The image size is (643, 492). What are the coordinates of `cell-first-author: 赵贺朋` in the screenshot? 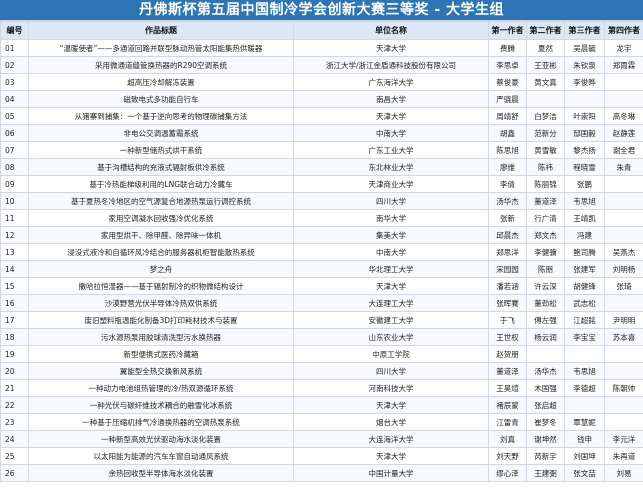 It's located at (507, 354).